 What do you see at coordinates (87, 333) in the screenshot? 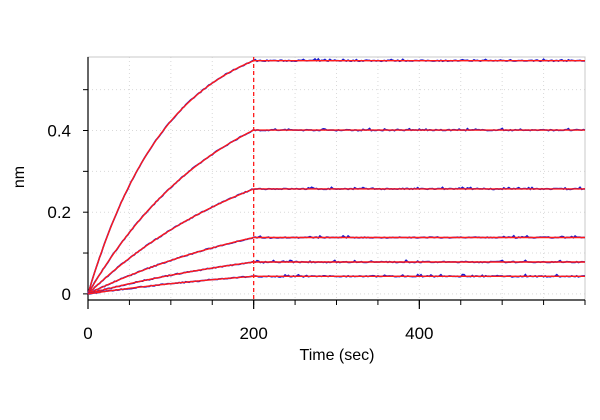
I see `x-tick-label: 0` at bounding box center [87, 333].